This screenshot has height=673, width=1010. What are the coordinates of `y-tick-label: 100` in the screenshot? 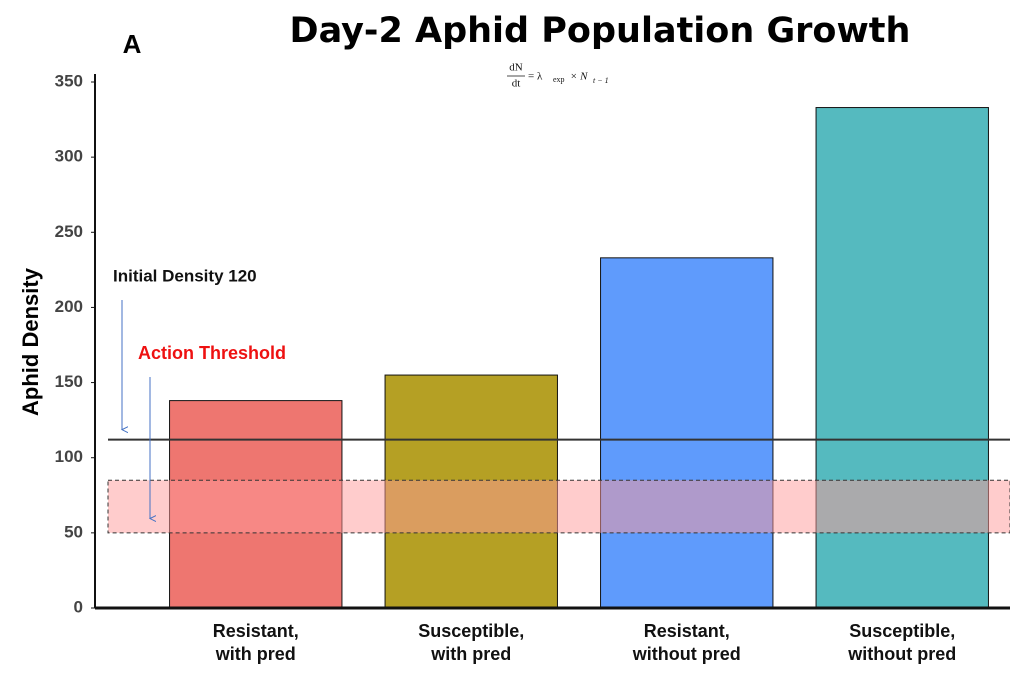 It's located at (69, 456).